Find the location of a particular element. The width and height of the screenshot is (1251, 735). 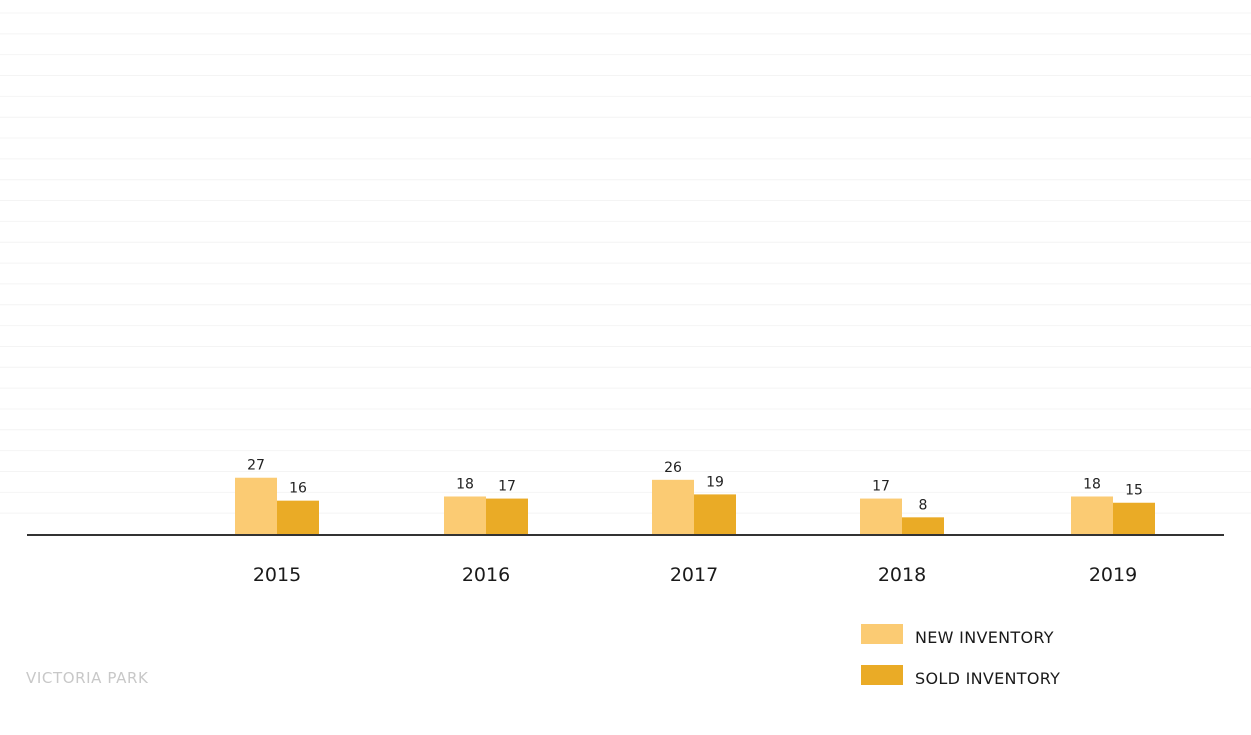

data-label-new-2015: 27 is located at coordinates (256, 466).